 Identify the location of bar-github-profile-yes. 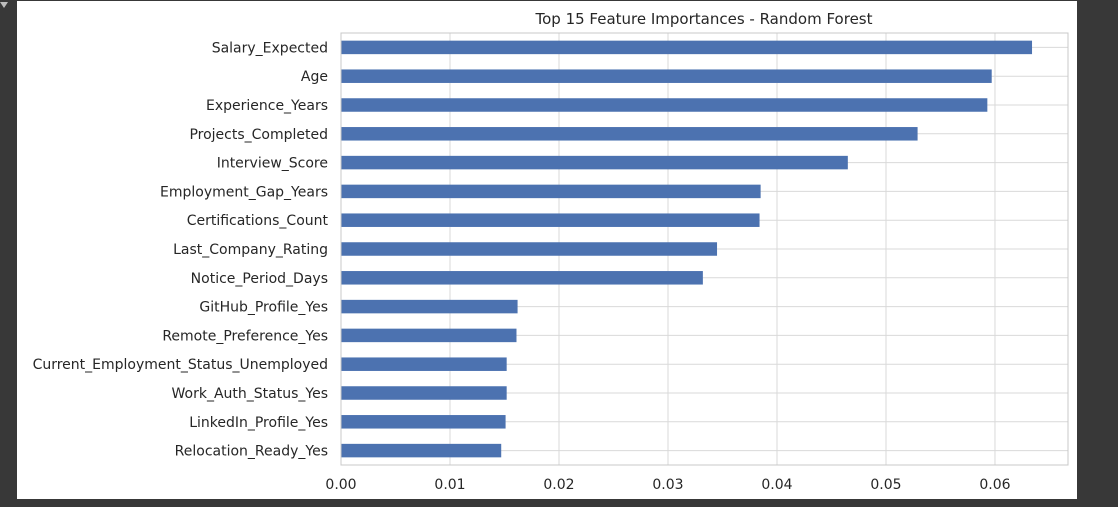
(429, 306).